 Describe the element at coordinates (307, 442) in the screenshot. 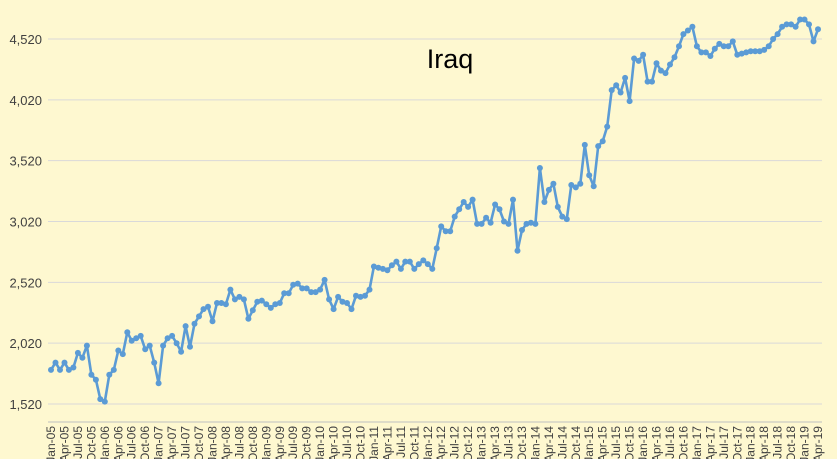

I see `x-tick-label: Oct-09` at that location.